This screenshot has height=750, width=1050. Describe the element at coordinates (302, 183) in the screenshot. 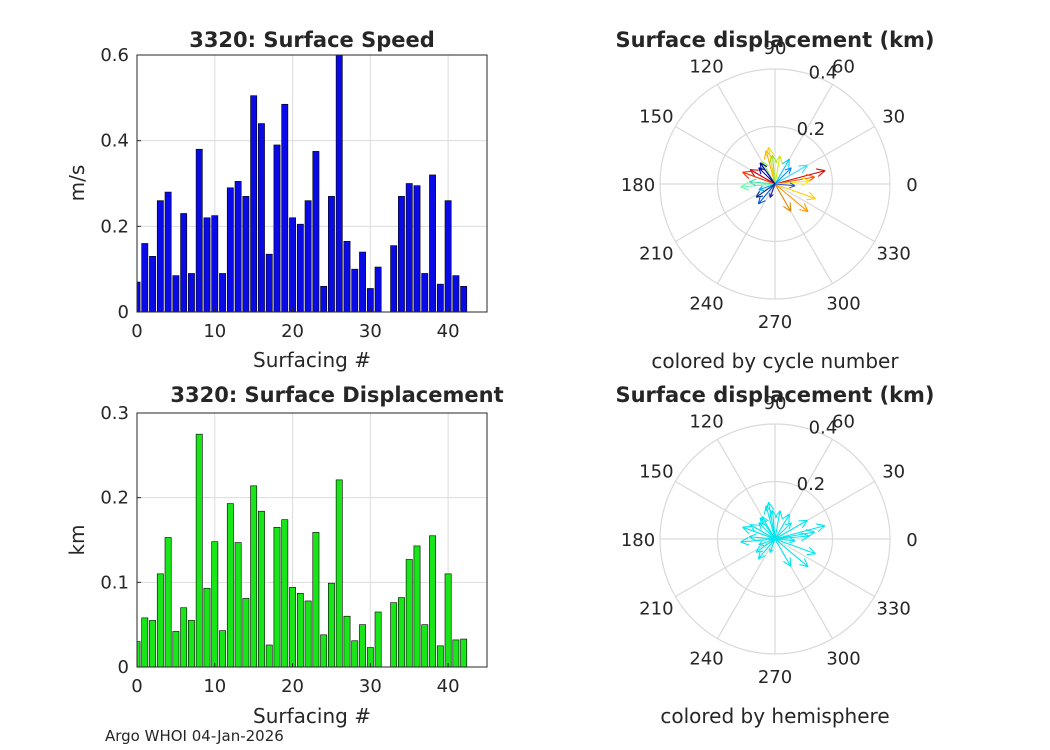

I see `speed-bars` at that location.